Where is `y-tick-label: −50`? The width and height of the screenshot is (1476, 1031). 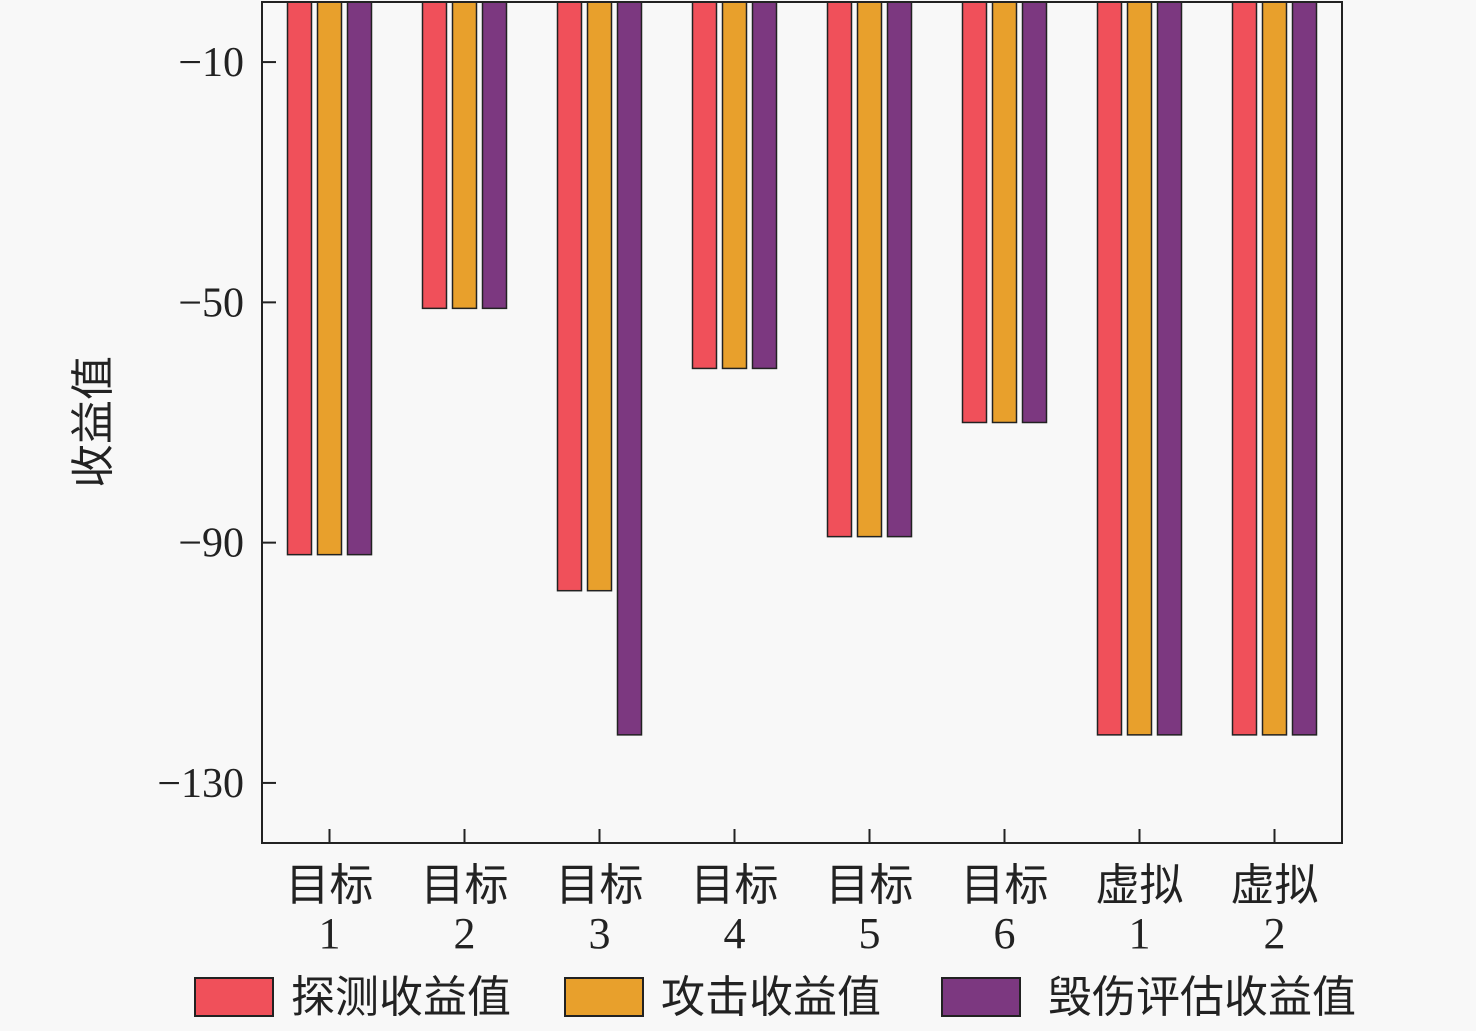 y-tick-label: −50 is located at coordinates (211, 303).